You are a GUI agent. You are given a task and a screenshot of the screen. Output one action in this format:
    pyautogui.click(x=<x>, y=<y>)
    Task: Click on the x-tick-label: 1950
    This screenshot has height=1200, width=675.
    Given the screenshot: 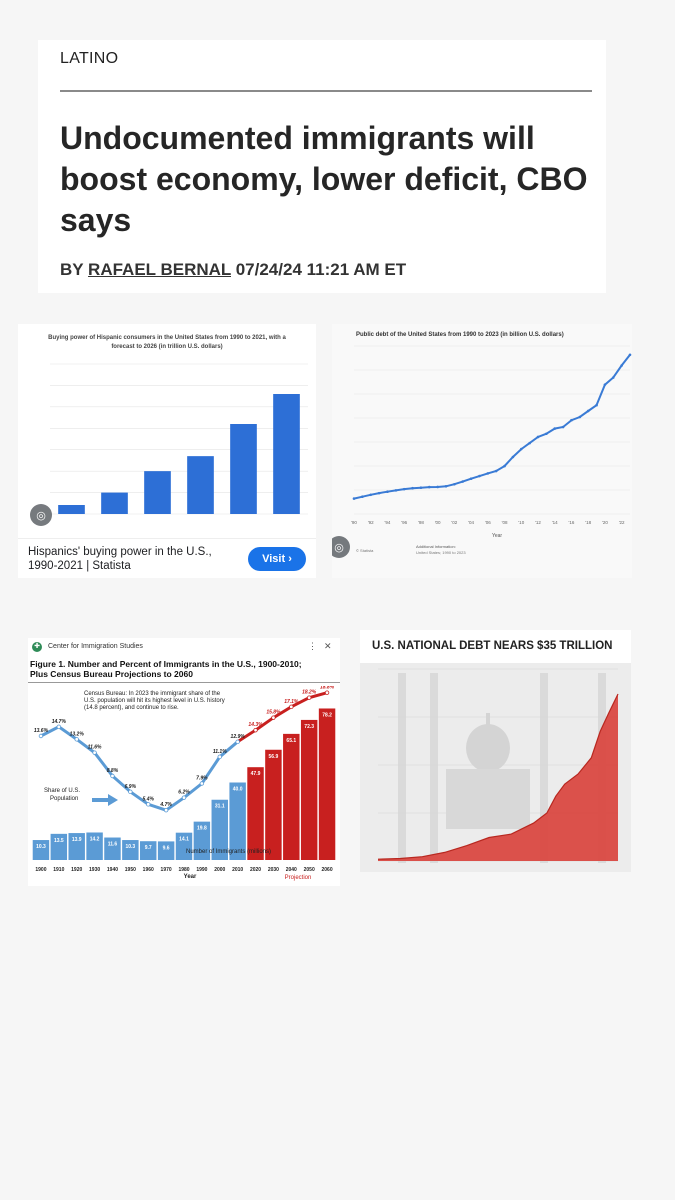 What is the action you would take?
    pyautogui.click(x=130, y=870)
    